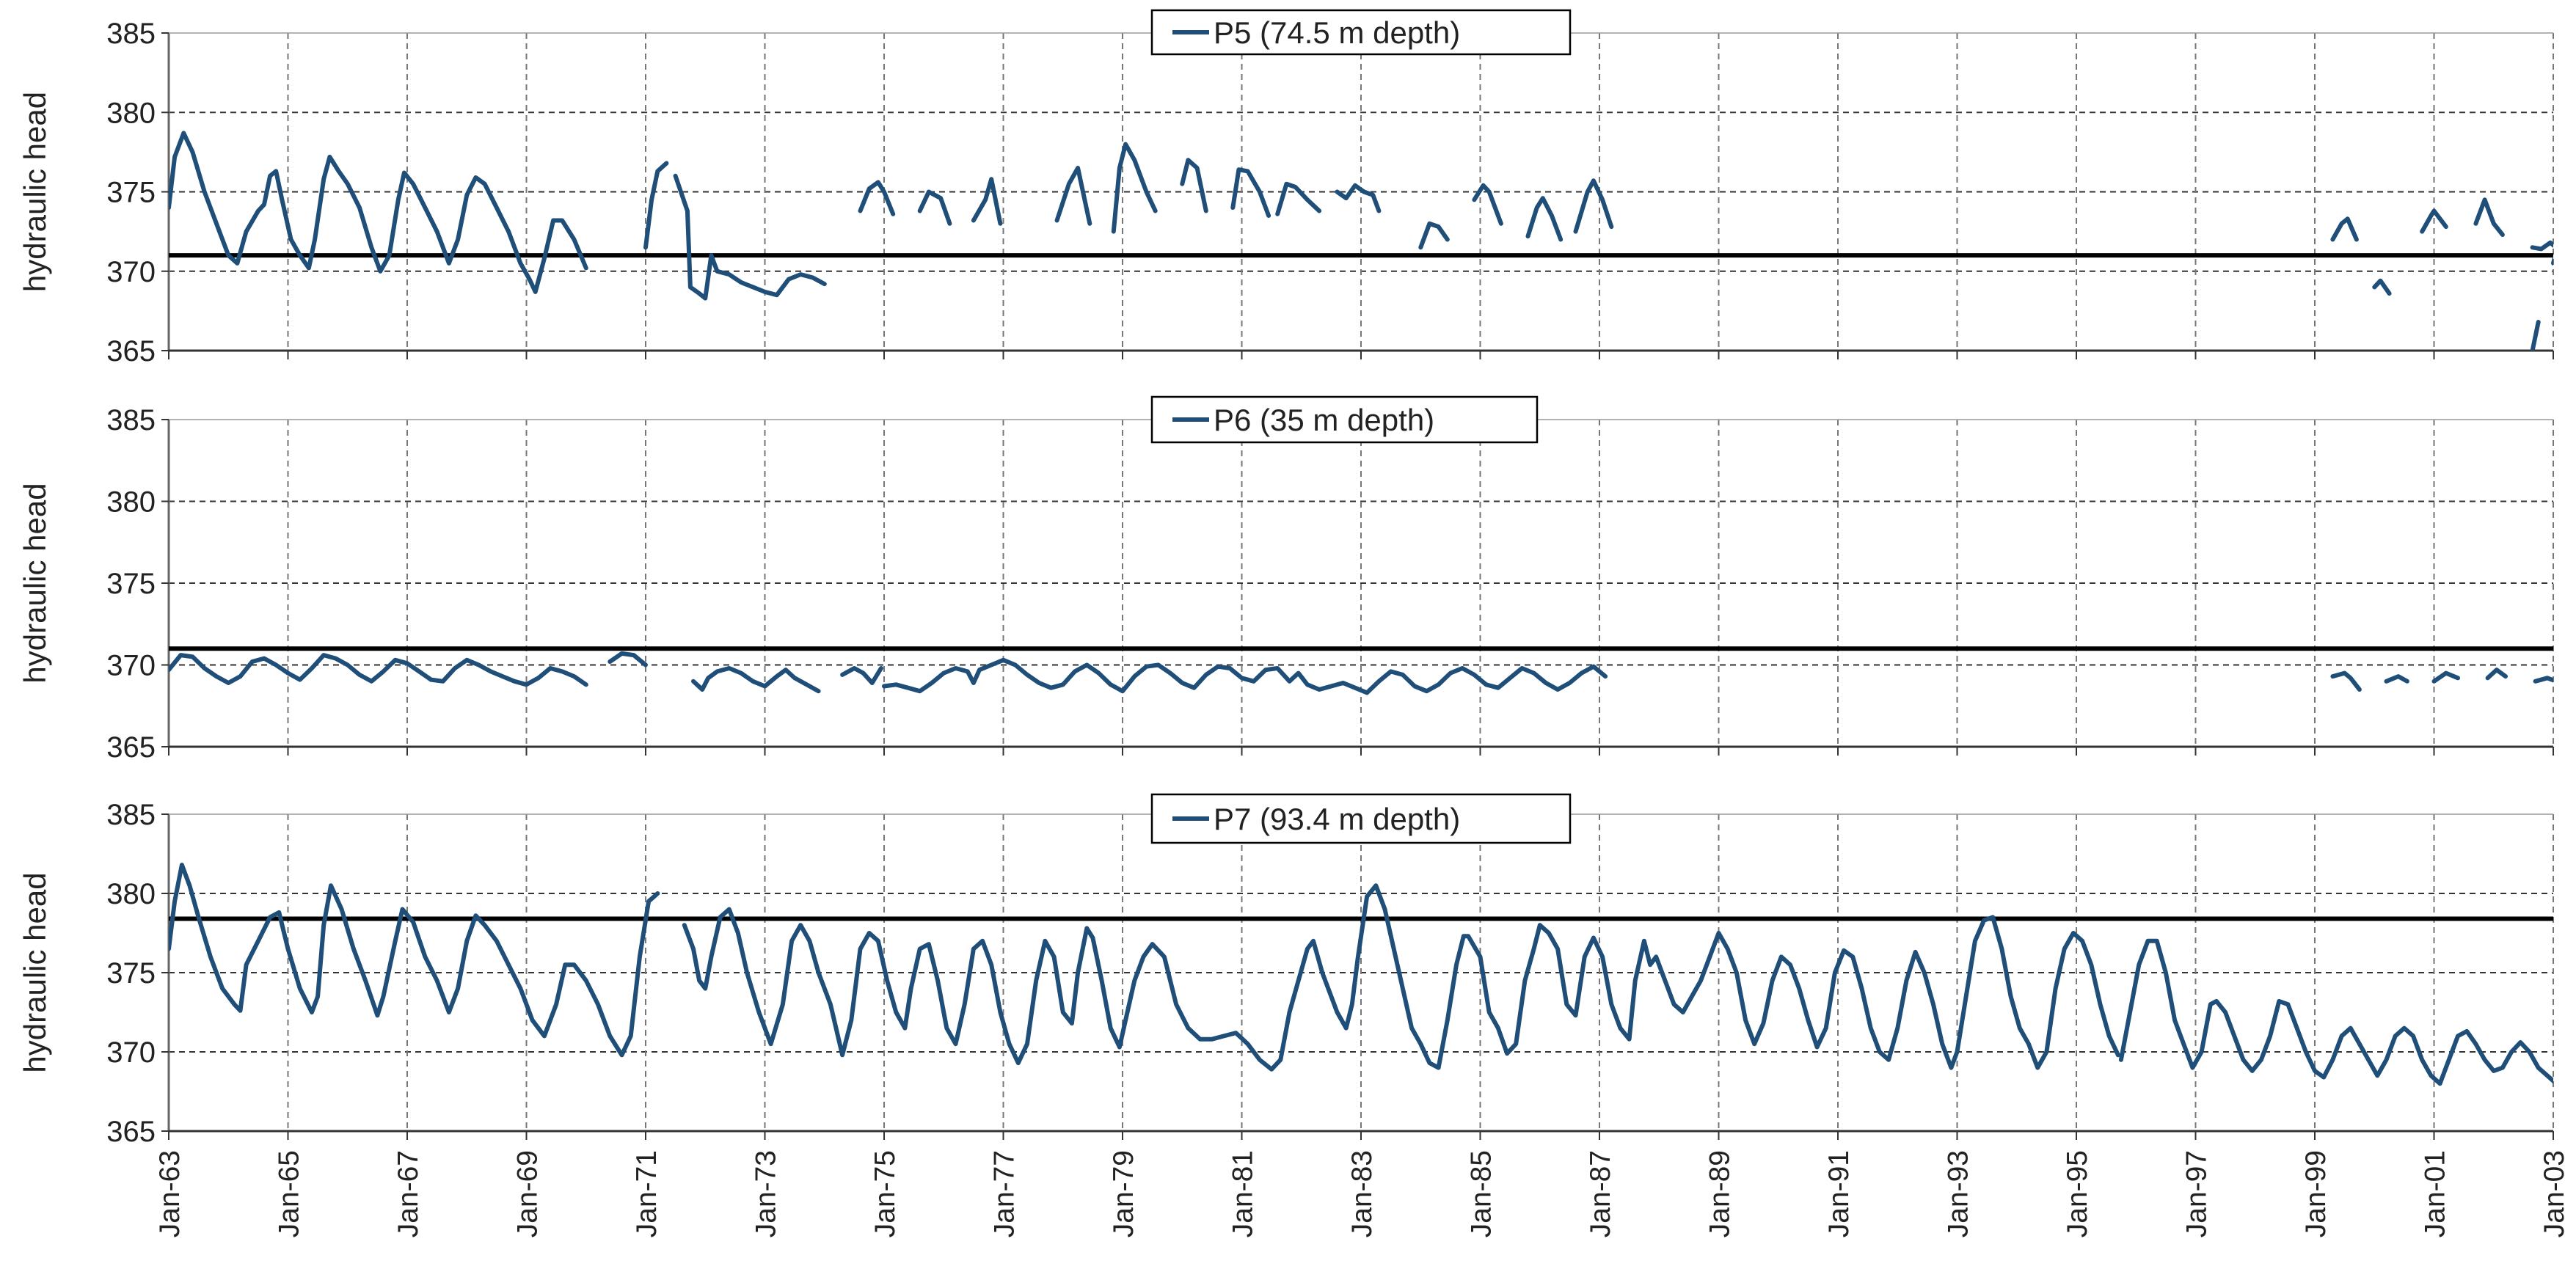 Image resolution: width=2576 pixels, height=1280 pixels. What do you see at coordinates (2555, 1193) in the screenshot?
I see `x-tick-label: Jan-03` at bounding box center [2555, 1193].